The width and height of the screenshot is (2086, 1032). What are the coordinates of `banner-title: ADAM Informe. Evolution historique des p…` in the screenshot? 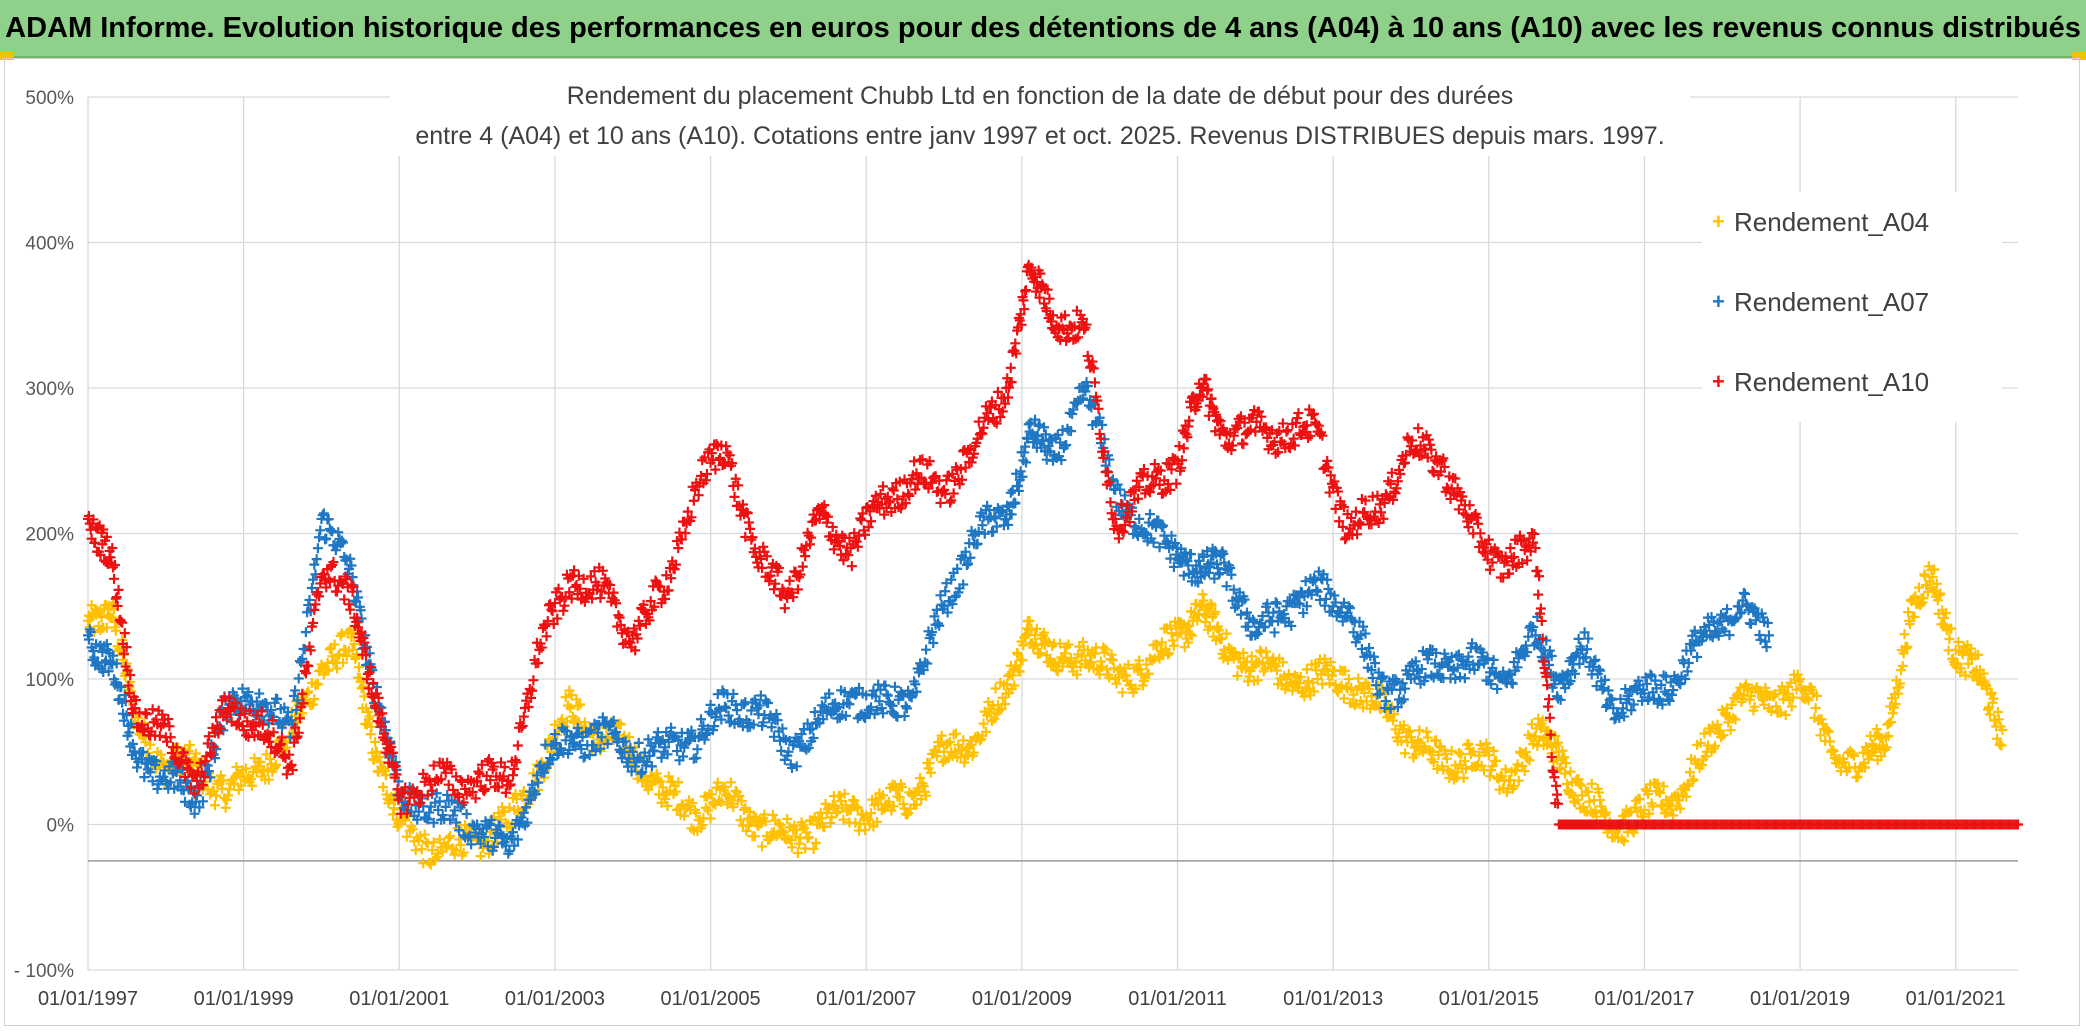 It's located at (1043, 27).